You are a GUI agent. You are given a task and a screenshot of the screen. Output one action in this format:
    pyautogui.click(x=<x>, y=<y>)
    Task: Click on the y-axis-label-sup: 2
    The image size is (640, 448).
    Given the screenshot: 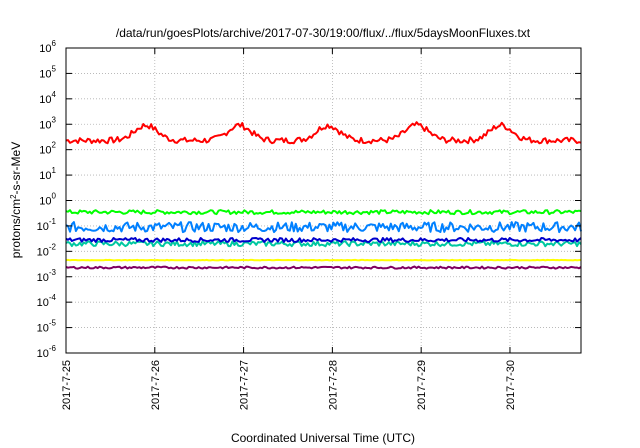 What is the action you would take?
    pyautogui.click(x=13, y=196)
    